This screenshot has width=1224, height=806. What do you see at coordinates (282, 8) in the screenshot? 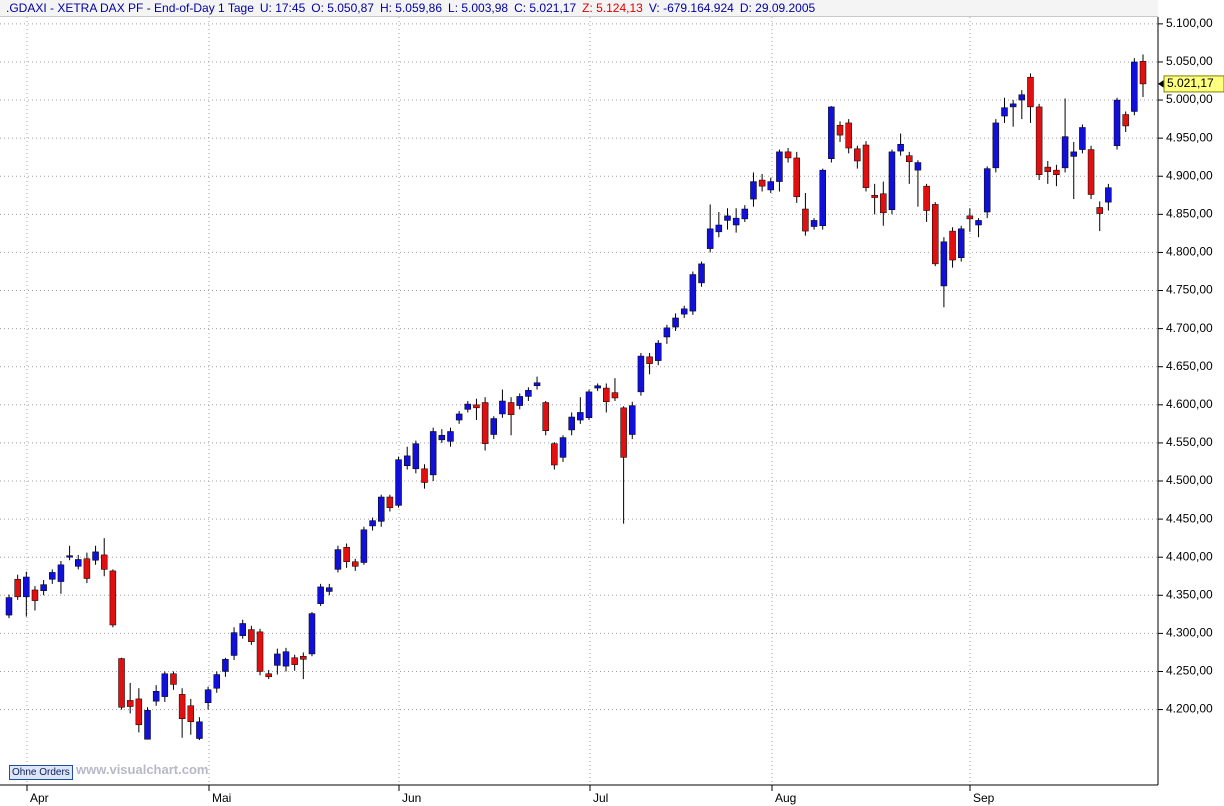
I see `header-field: U: 17:45` at bounding box center [282, 8].